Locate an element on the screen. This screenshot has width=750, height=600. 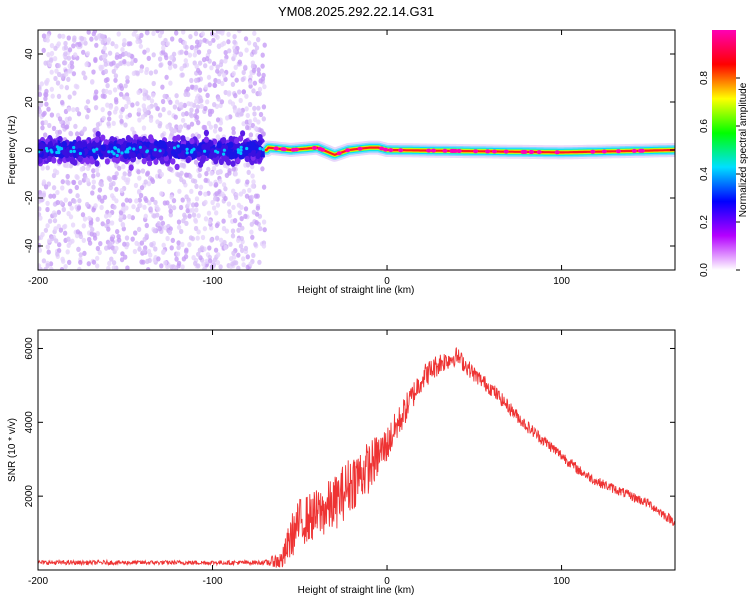
spectrogram-x-tick-label: 100 is located at coordinates (561, 281).